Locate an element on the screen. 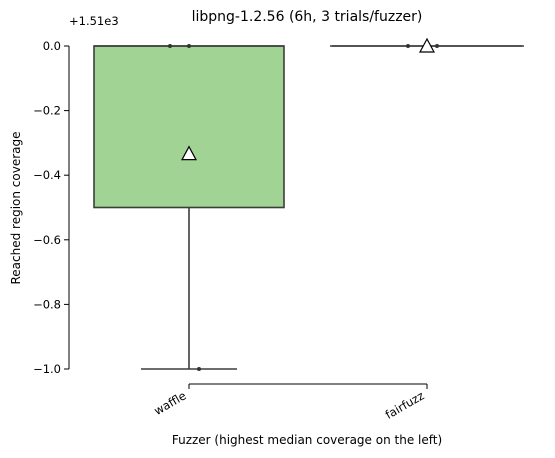 This screenshot has height=458, width=555. y-axis: 0.0 −0.2 −0.4 −0.6 −0.8 −1.0 is located at coordinates (51, 207).